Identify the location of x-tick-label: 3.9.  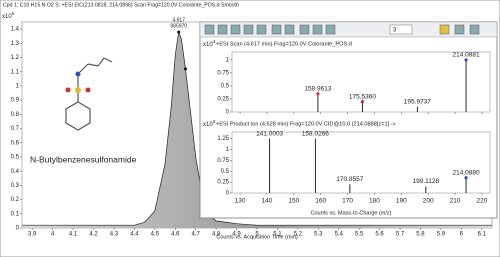
(32, 235).